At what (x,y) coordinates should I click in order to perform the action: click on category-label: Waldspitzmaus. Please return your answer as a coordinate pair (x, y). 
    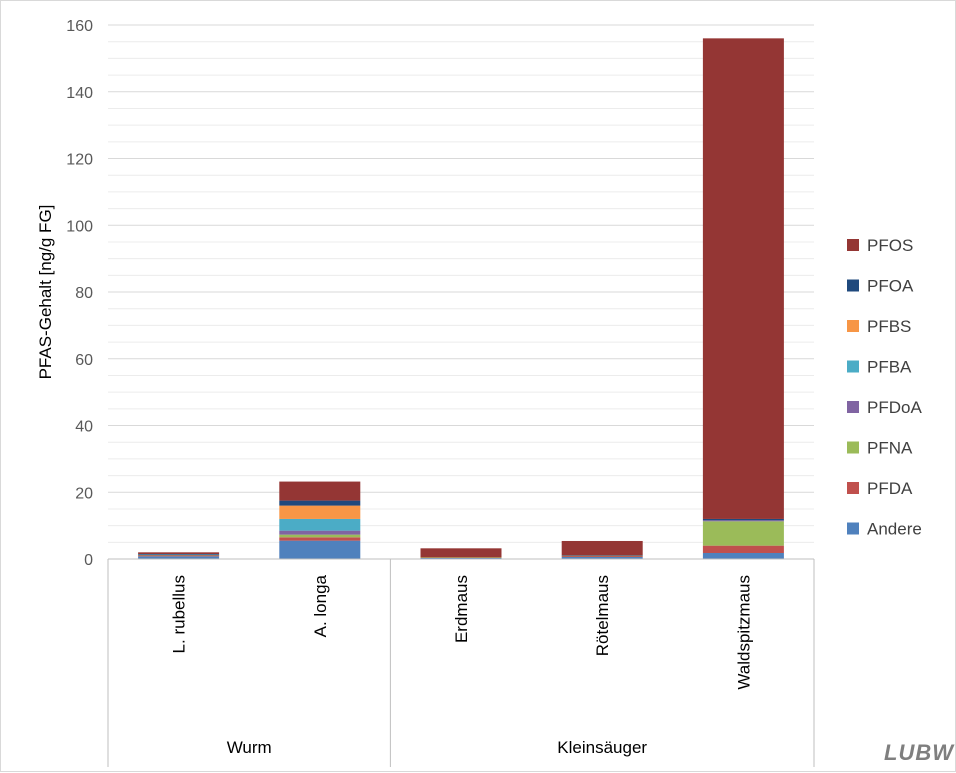
    Looking at the image, I should click on (743, 632).